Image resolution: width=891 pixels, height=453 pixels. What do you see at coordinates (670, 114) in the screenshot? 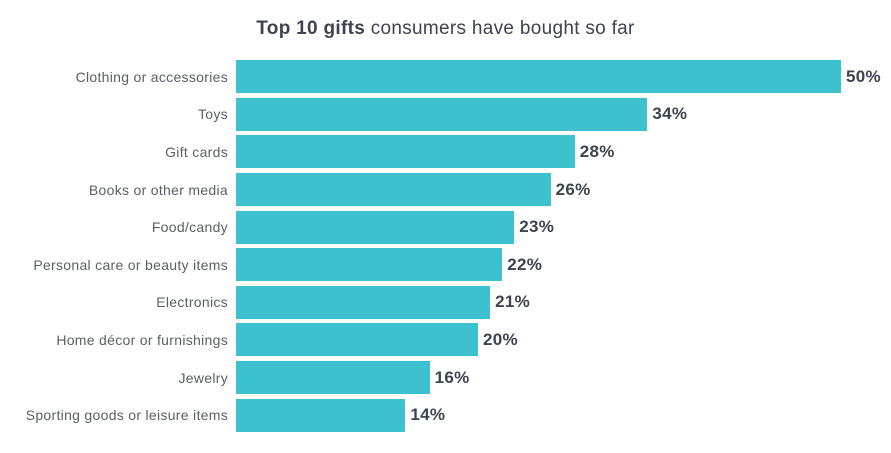
I see `value-label: 34%` at bounding box center [670, 114].